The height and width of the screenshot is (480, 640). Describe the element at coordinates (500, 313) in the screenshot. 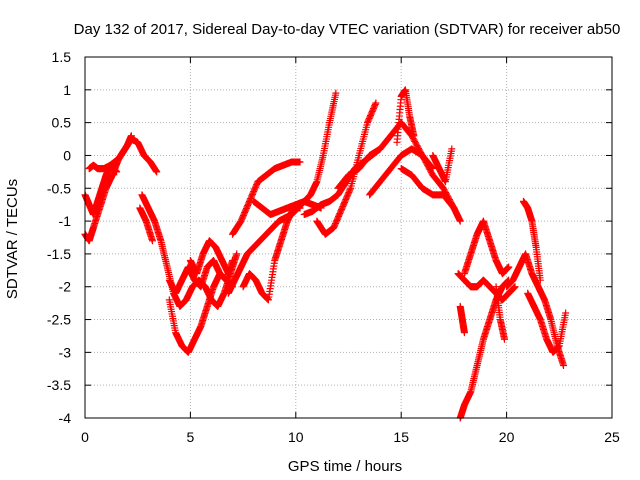

I see `series-track-ab` at that location.